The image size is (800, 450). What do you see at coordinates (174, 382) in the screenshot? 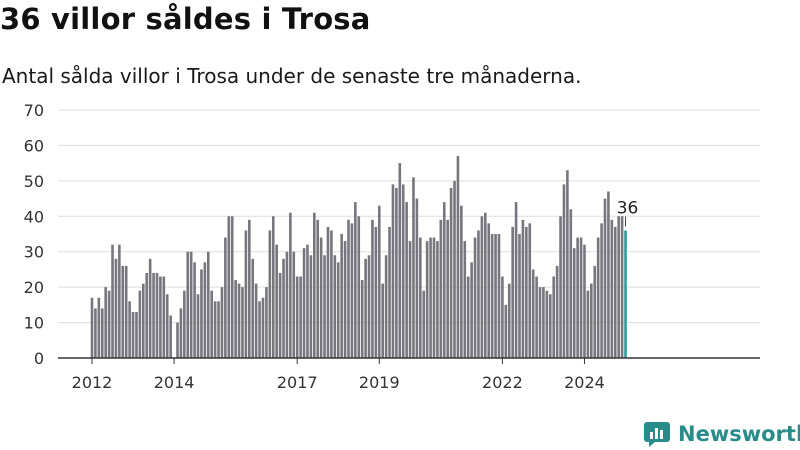
I see `x-tick-label: 2014` at bounding box center [174, 382].